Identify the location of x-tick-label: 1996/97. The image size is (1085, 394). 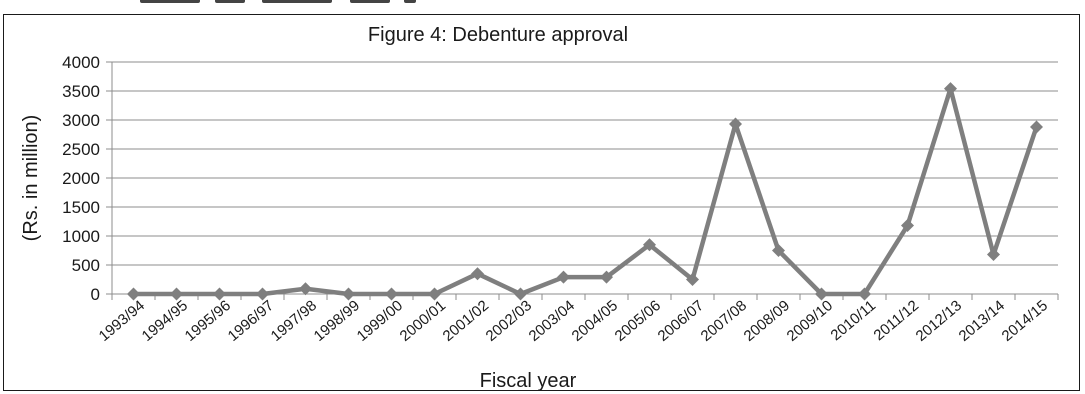
(251, 321).